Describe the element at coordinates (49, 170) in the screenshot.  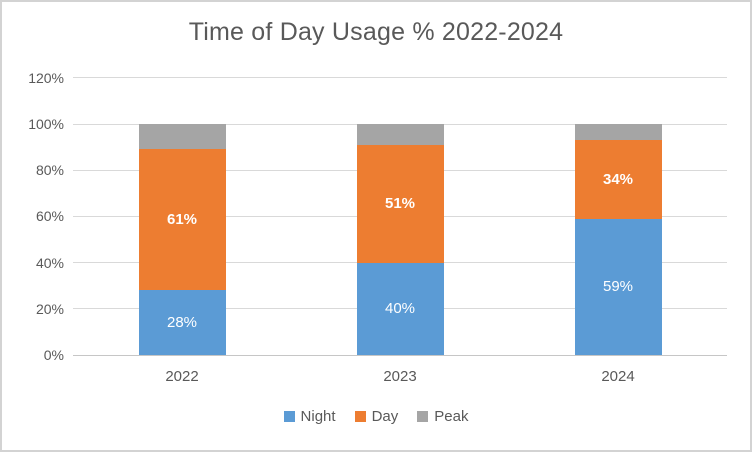
I see `y-axis-tick-label: 80%` at that location.